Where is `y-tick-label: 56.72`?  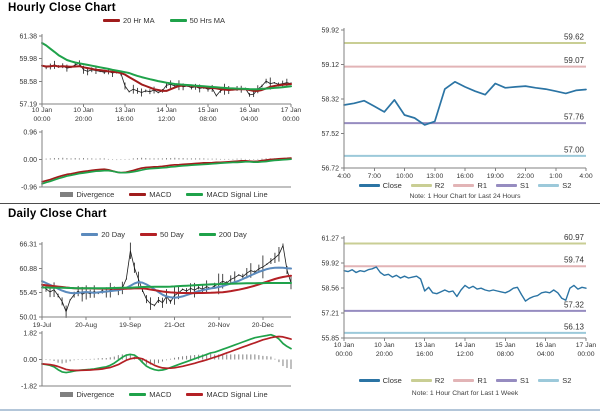 y-tick-label: 56.72 is located at coordinates (330, 169).